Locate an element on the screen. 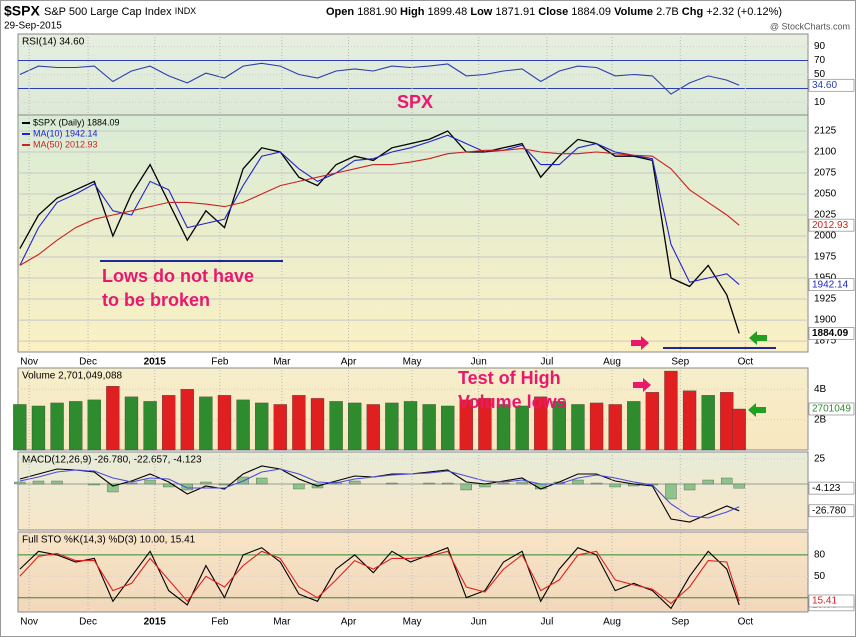 This screenshot has width=856, height=637. y-tick-label: 2050 is located at coordinates (825, 194).